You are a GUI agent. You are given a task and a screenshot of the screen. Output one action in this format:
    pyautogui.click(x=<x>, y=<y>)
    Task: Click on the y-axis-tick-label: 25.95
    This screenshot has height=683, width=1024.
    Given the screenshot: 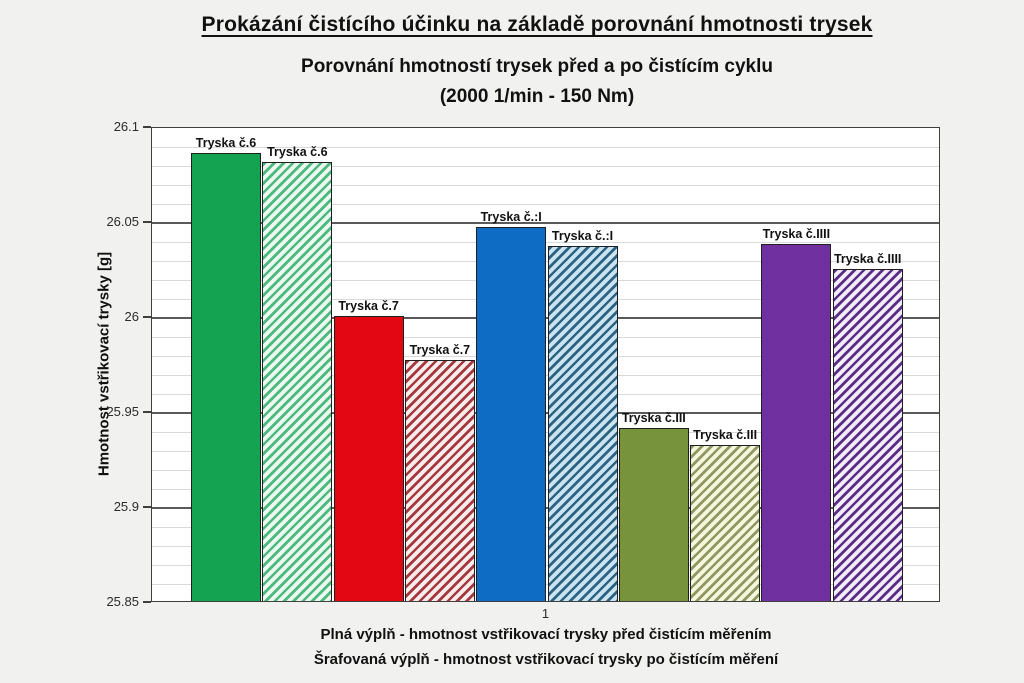 What is the action you would take?
    pyautogui.click(x=122, y=411)
    